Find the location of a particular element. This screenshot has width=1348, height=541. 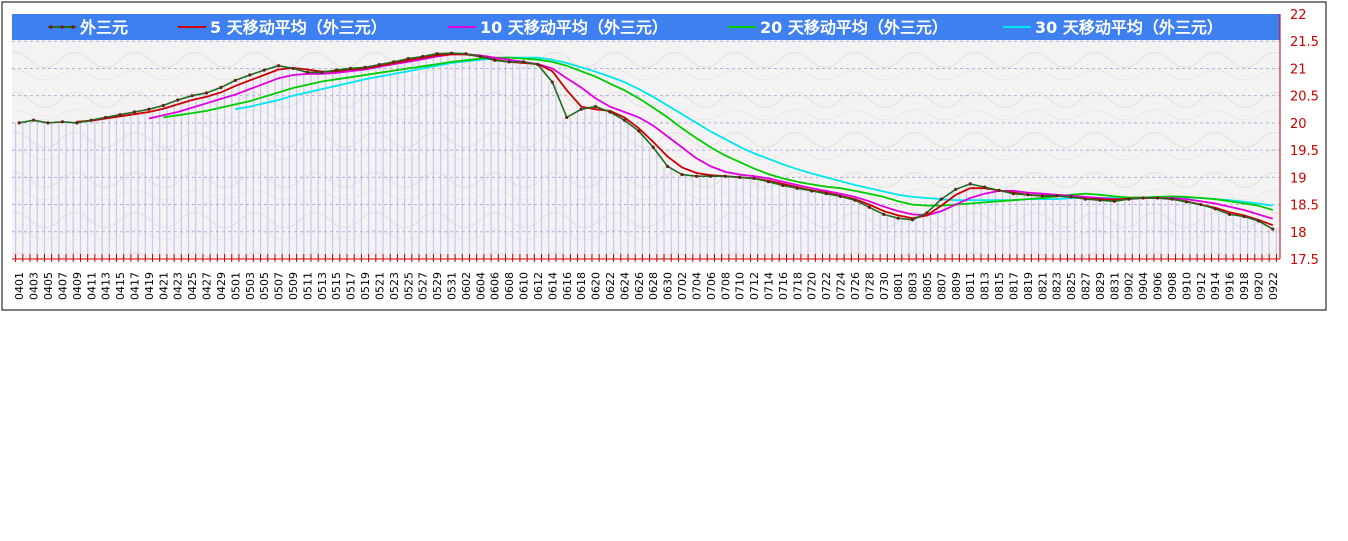

x-tick-label: 0831 is located at coordinates (1114, 286).